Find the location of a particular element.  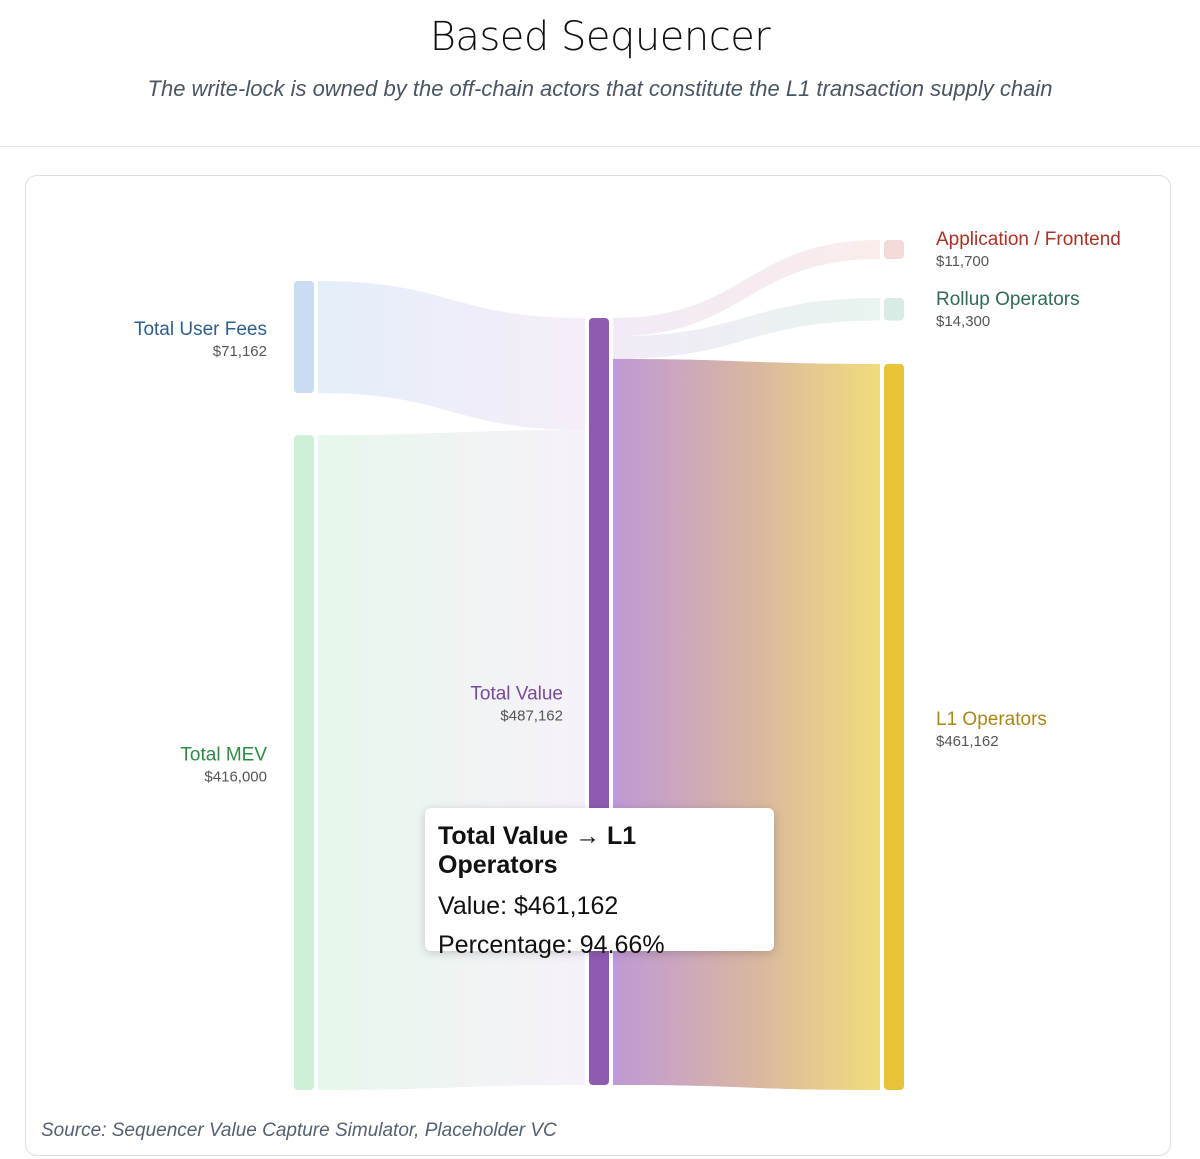

node-fees is located at coordinates (304, 337).